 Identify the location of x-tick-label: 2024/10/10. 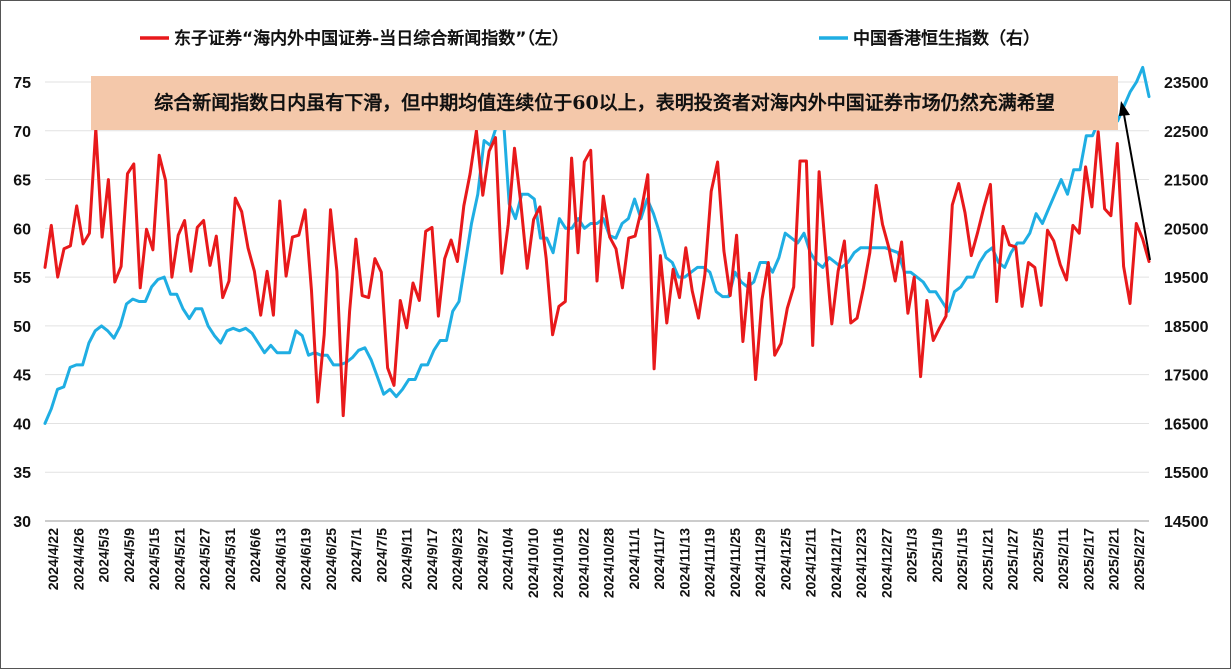
(533, 563).